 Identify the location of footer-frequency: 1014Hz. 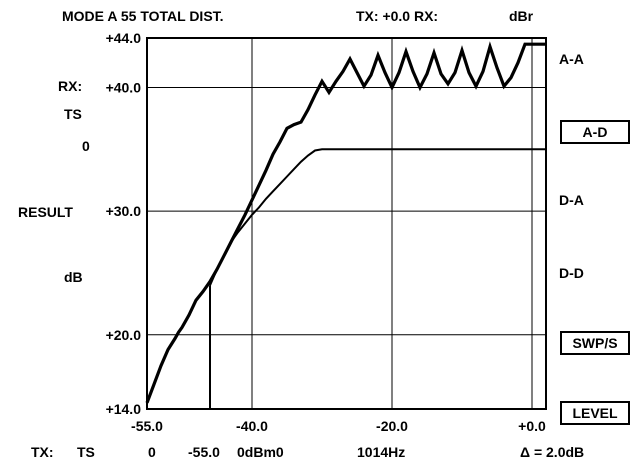
(381, 452).